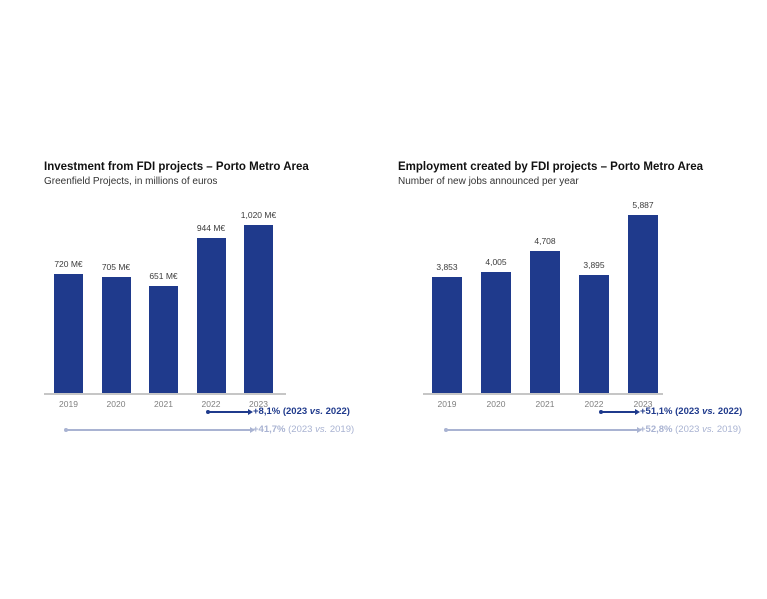 This screenshot has height=599, width=767. I want to click on growth-percent: +51,1%, so click(656, 411).